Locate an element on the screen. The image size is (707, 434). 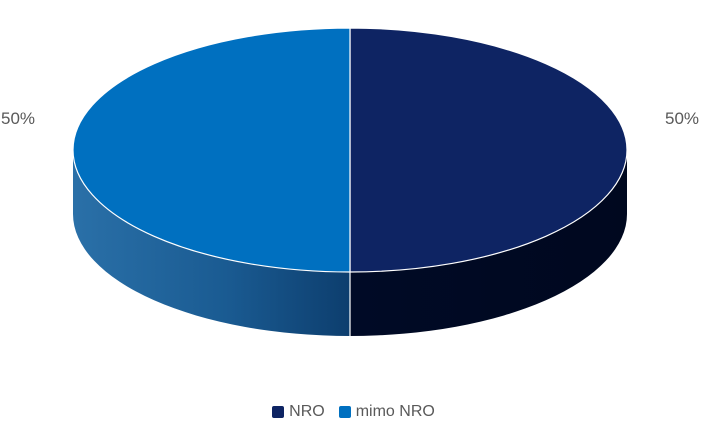
legend-item-mimo-nro: mimo NRO is located at coordinates (386, 412).